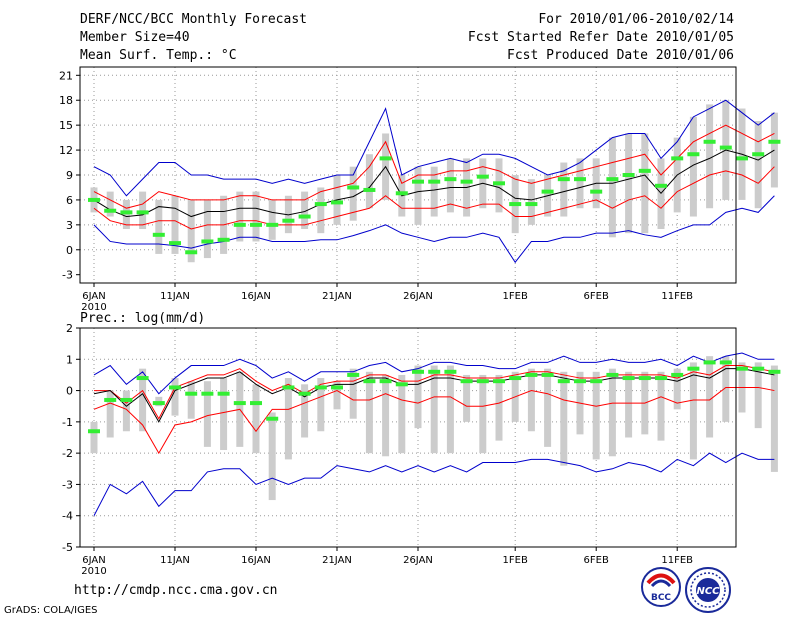 The image size is (800, 618). What do you see at coordinates (67, 422) in the screenshot?
I see `plot2-ytick-label: -1` at bounding box center [67, 422].